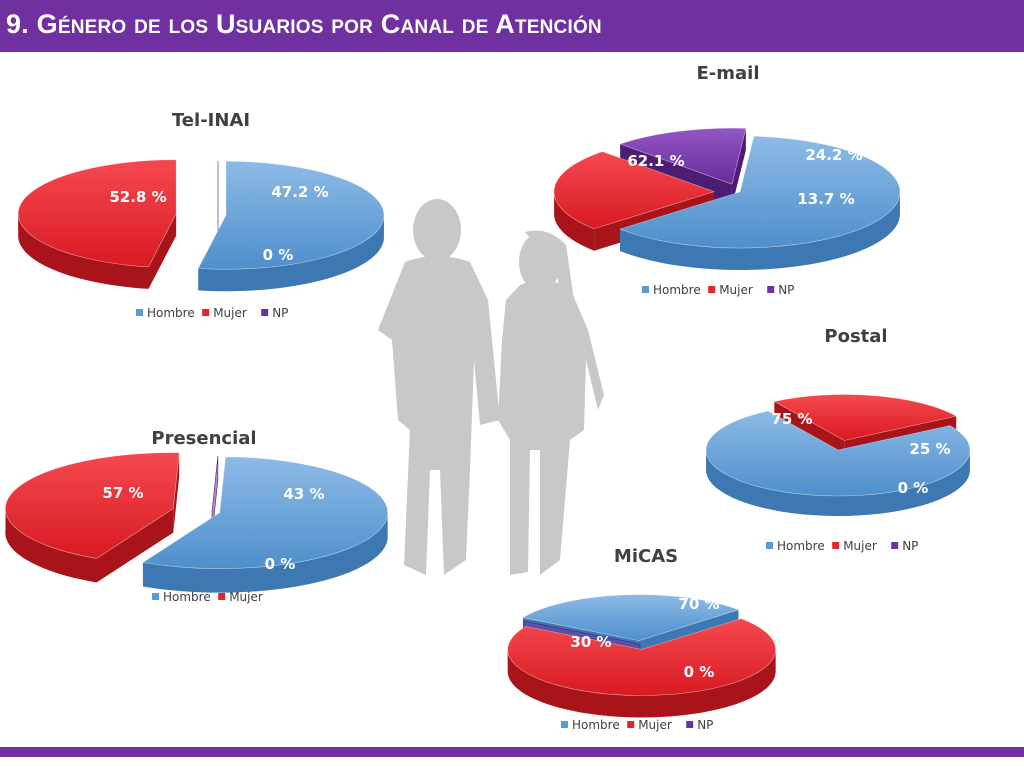  Describe the element at coordinates (698, 604) in the screenshot. I see `data-label-mujer: 70 %` at that location.